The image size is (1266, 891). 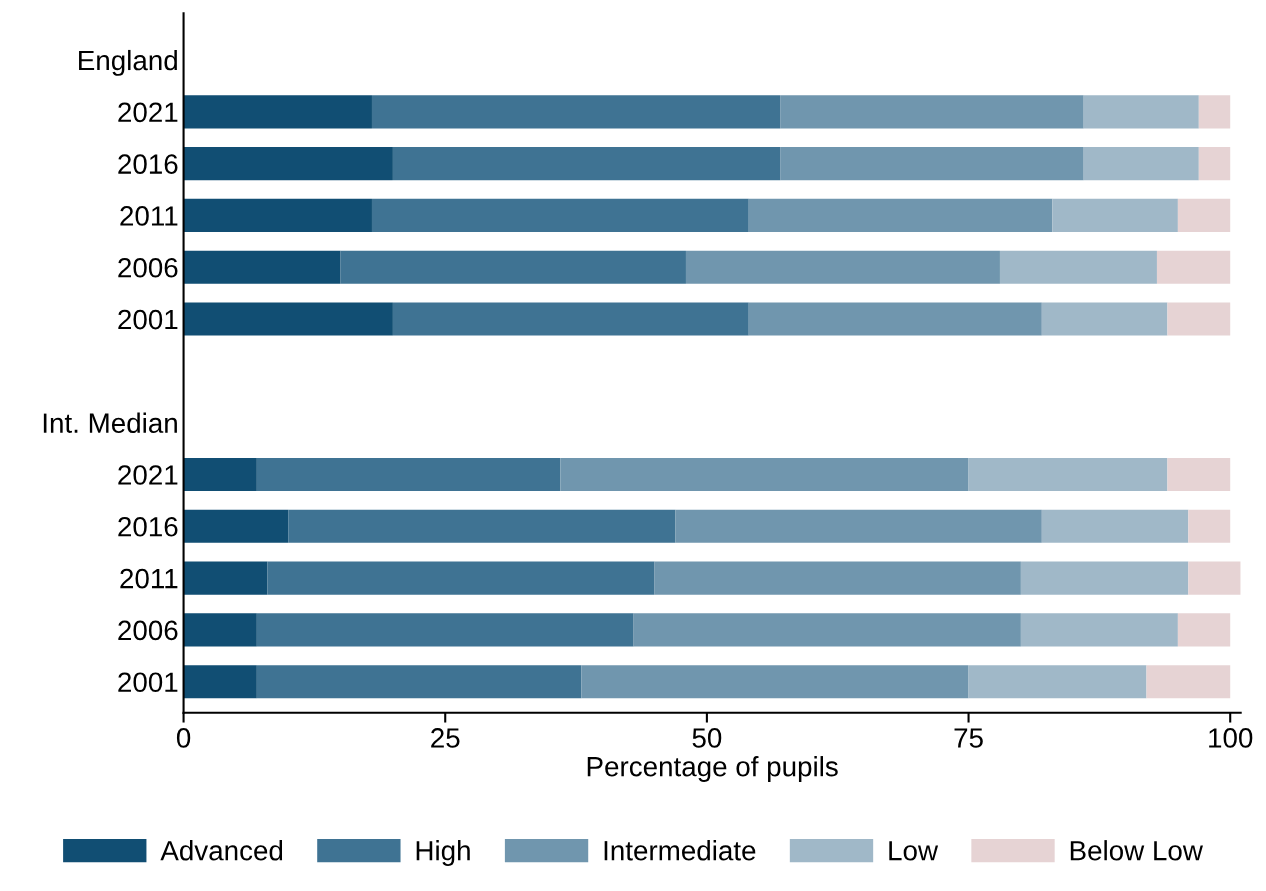 What do you see at coordinates (707, 738) in the screenshot?
I see `x-tick-label: 50` at bounding box center [707, 738].